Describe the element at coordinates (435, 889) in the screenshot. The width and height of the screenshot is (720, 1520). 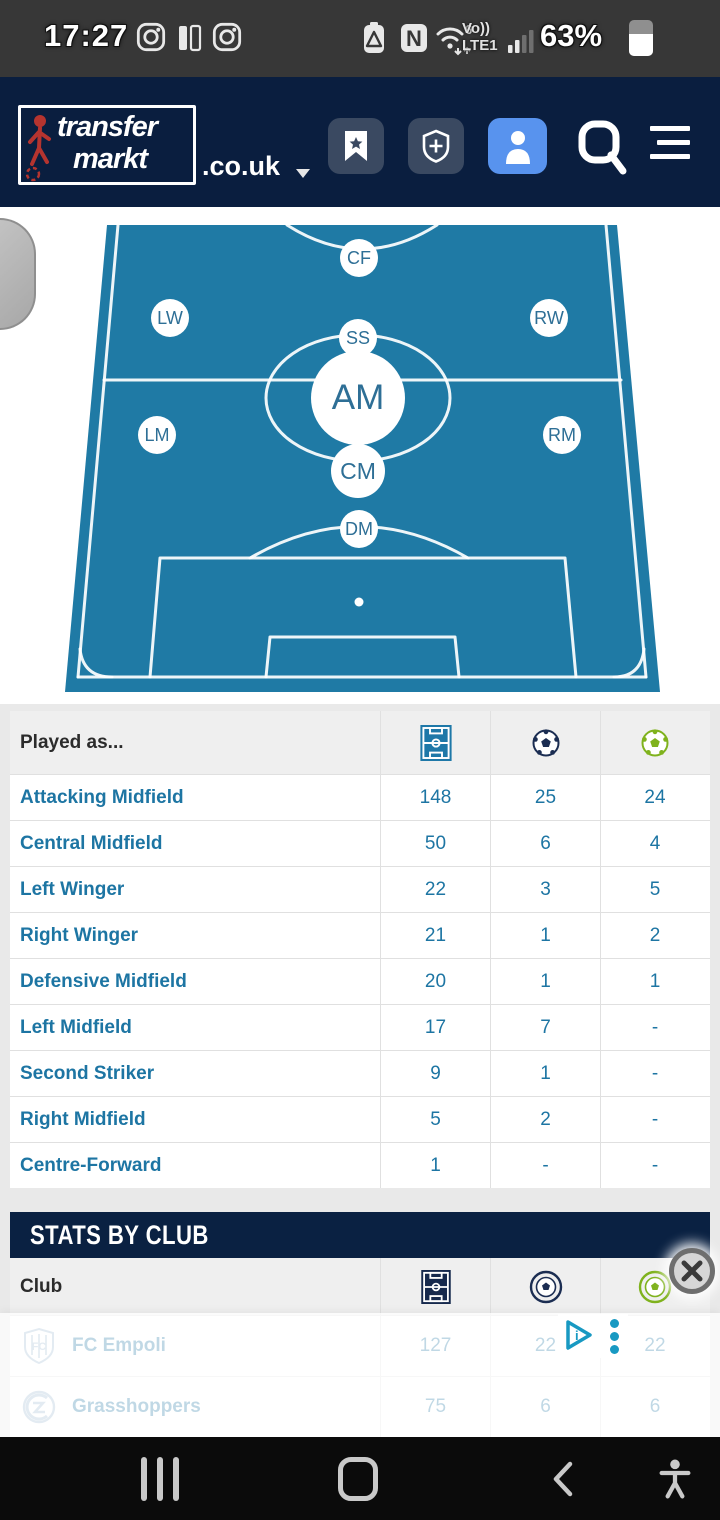
I see `matches-value: 22` at that location.